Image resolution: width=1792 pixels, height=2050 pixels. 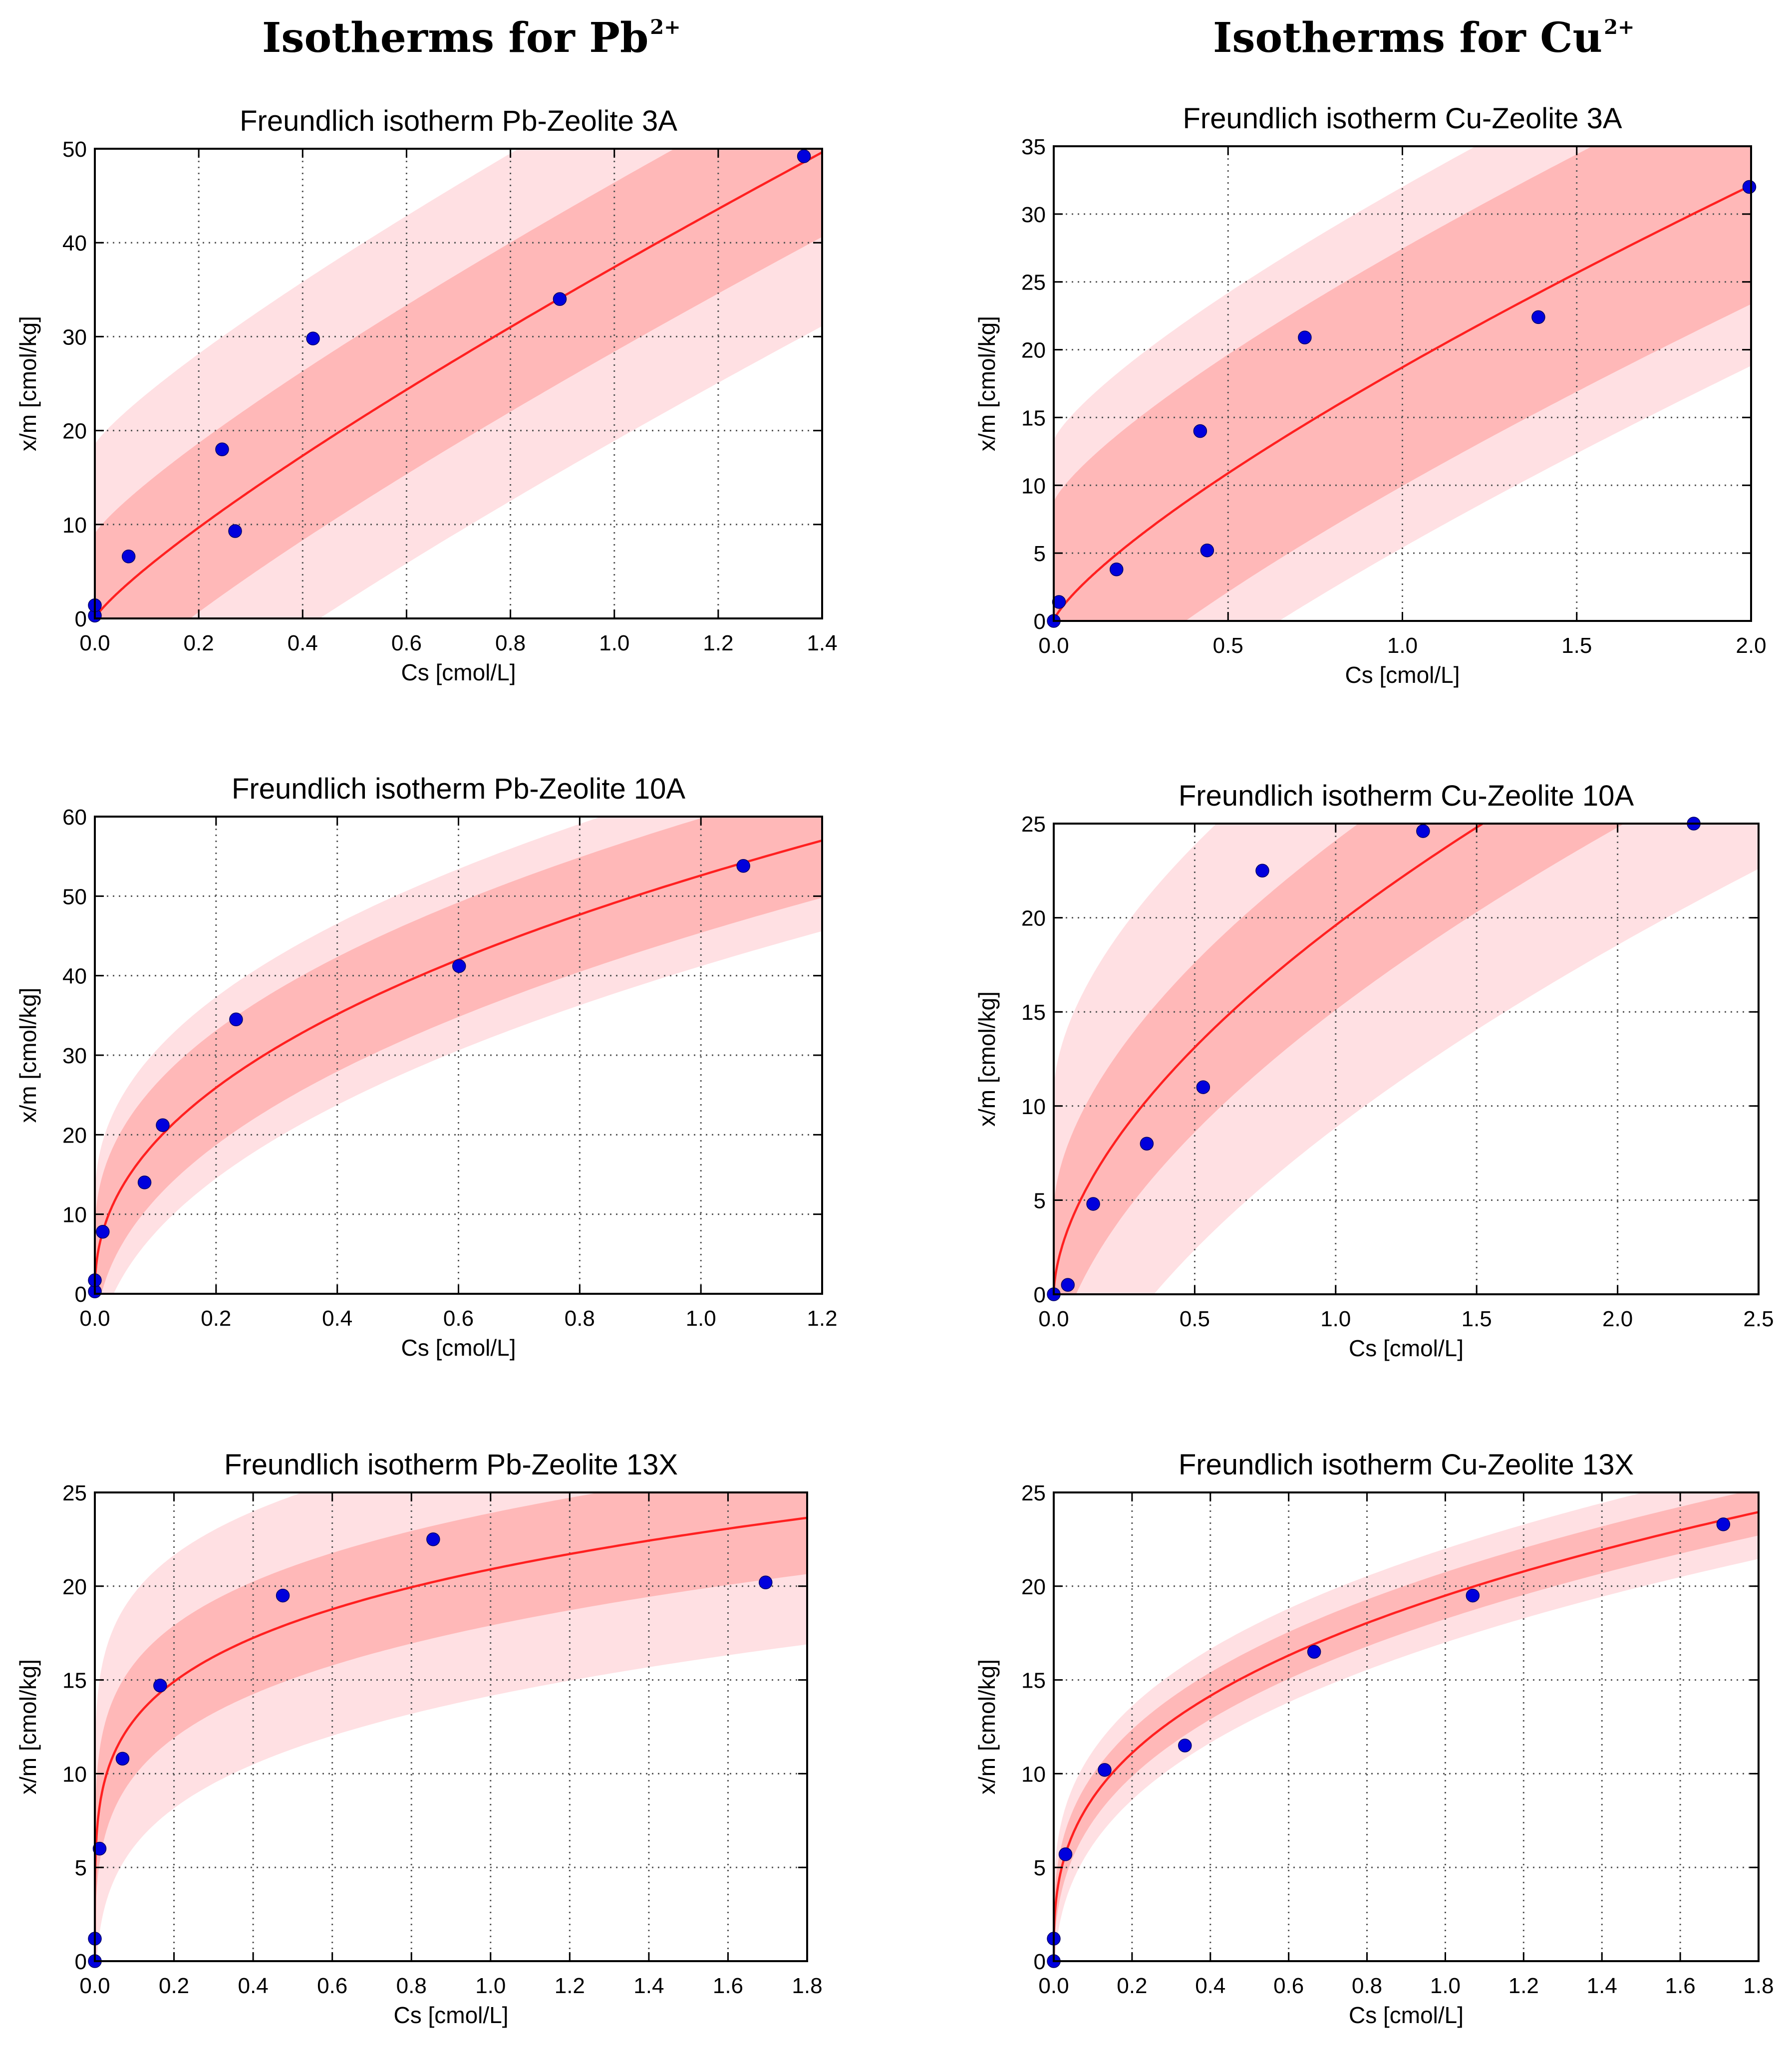 I want to click on pb-column-heading: Isotherms for Pb2+, so click(x=471, y=38).